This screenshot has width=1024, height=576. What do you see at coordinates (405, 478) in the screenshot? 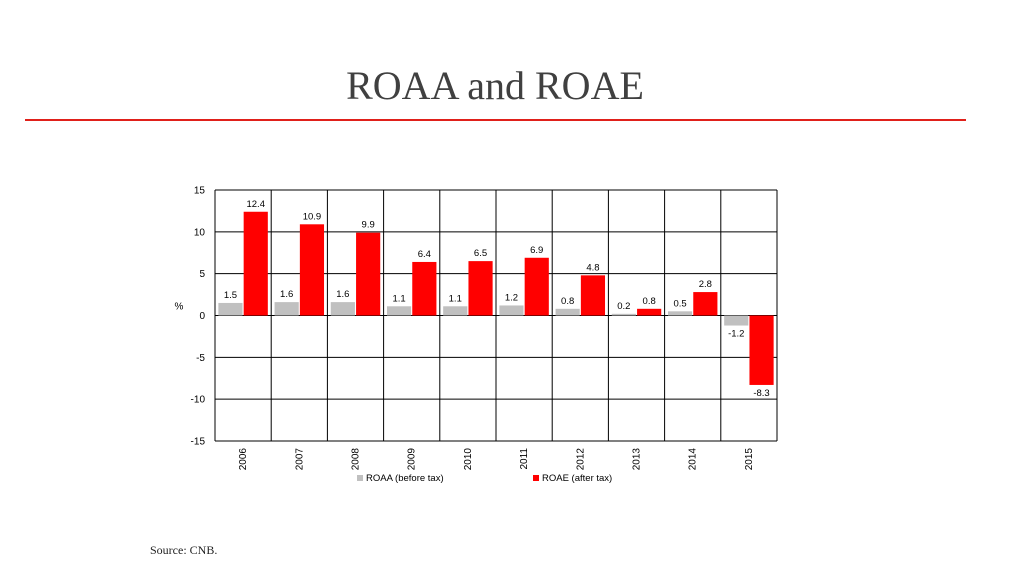
I see `legend-label: ROAA (before tax)` at bounding box center [405, 478].